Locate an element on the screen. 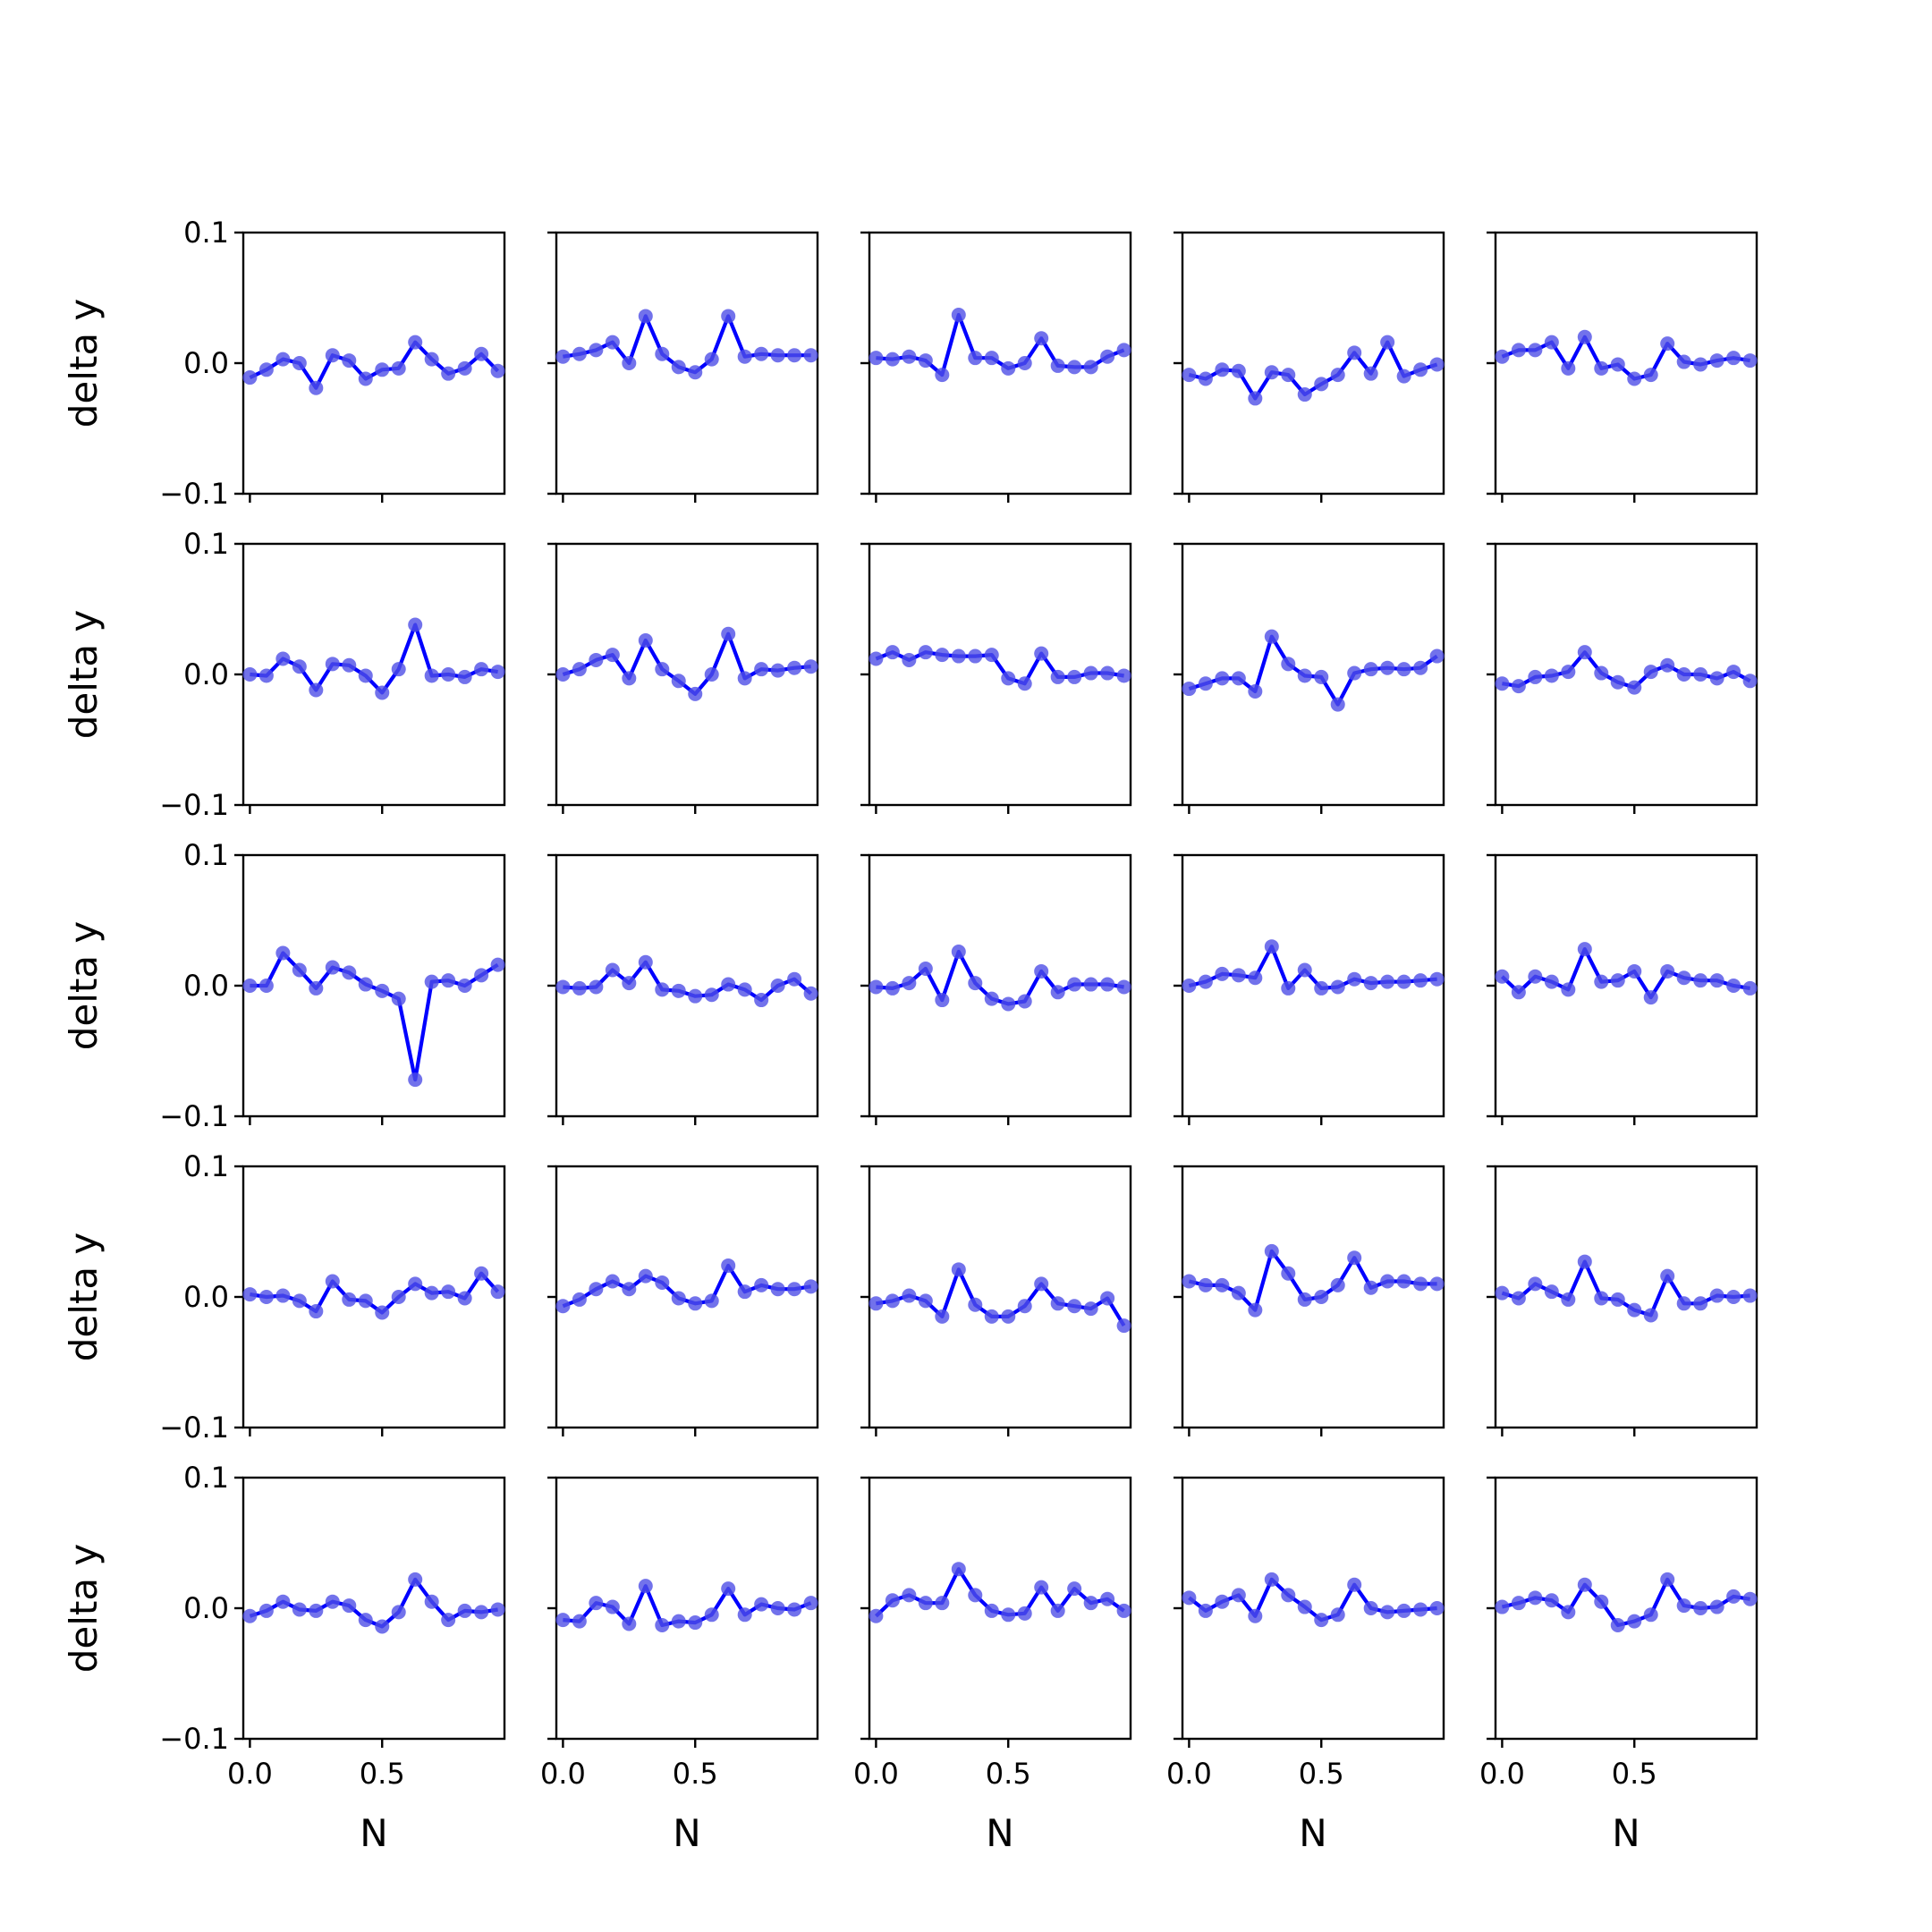  y-tick-label: 0.0 is located at coordinates (206, 674).